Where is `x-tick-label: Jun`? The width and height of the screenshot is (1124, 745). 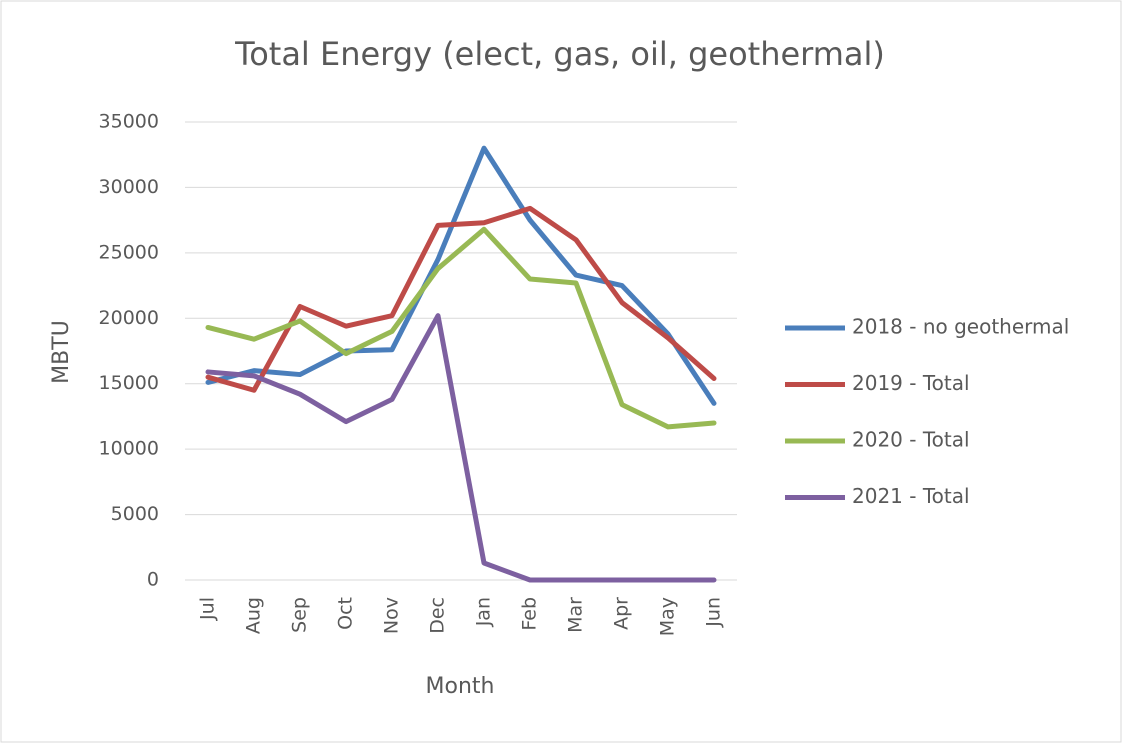
x-tick-label: Jun is located at coordinates (714, 612).